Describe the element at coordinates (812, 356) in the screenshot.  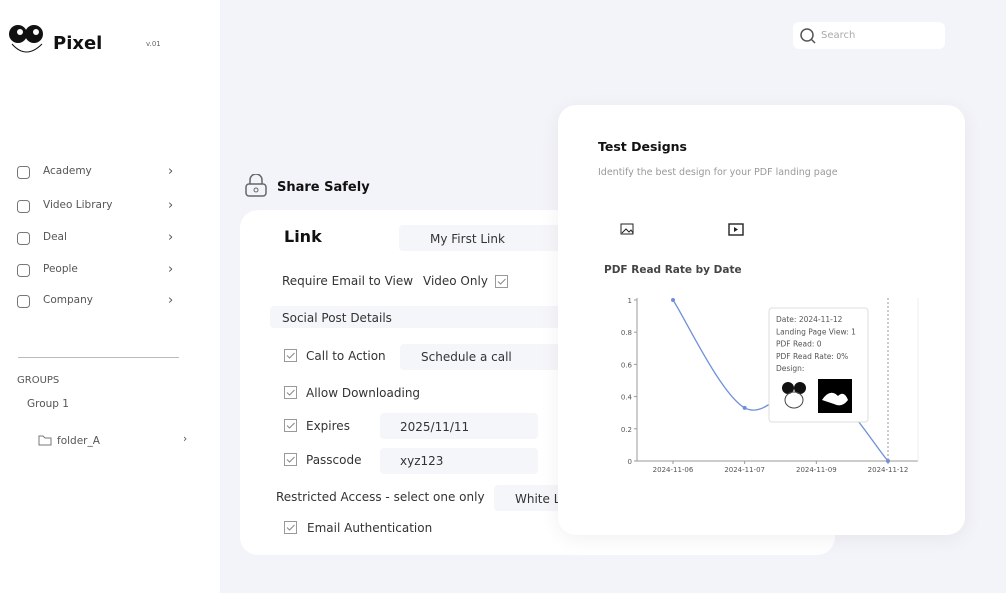
I see `tooltip-text: PDF Read Rate: 0%` at that location.